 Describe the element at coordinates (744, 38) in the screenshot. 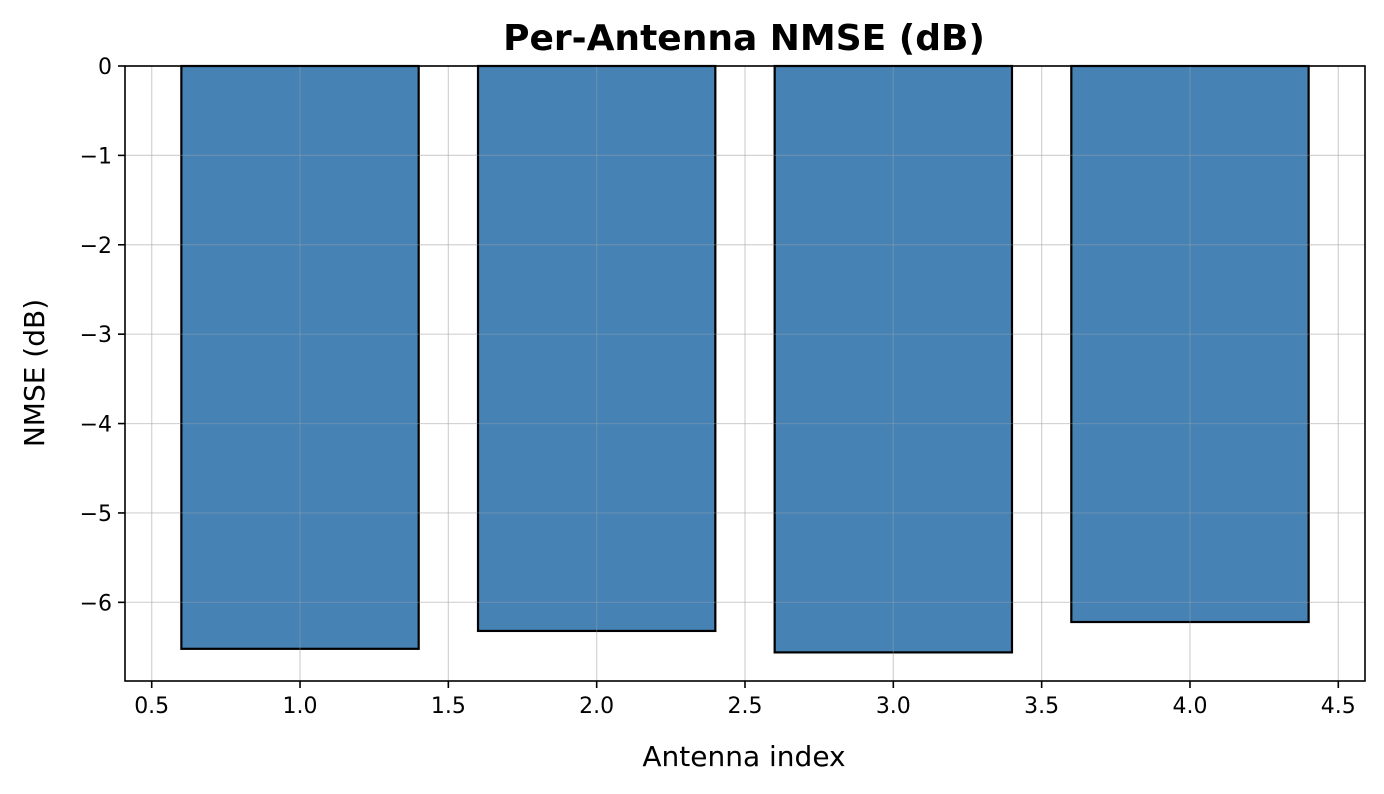

I see `chart-title: Per-Antenna NMSE (dB)` at that location.